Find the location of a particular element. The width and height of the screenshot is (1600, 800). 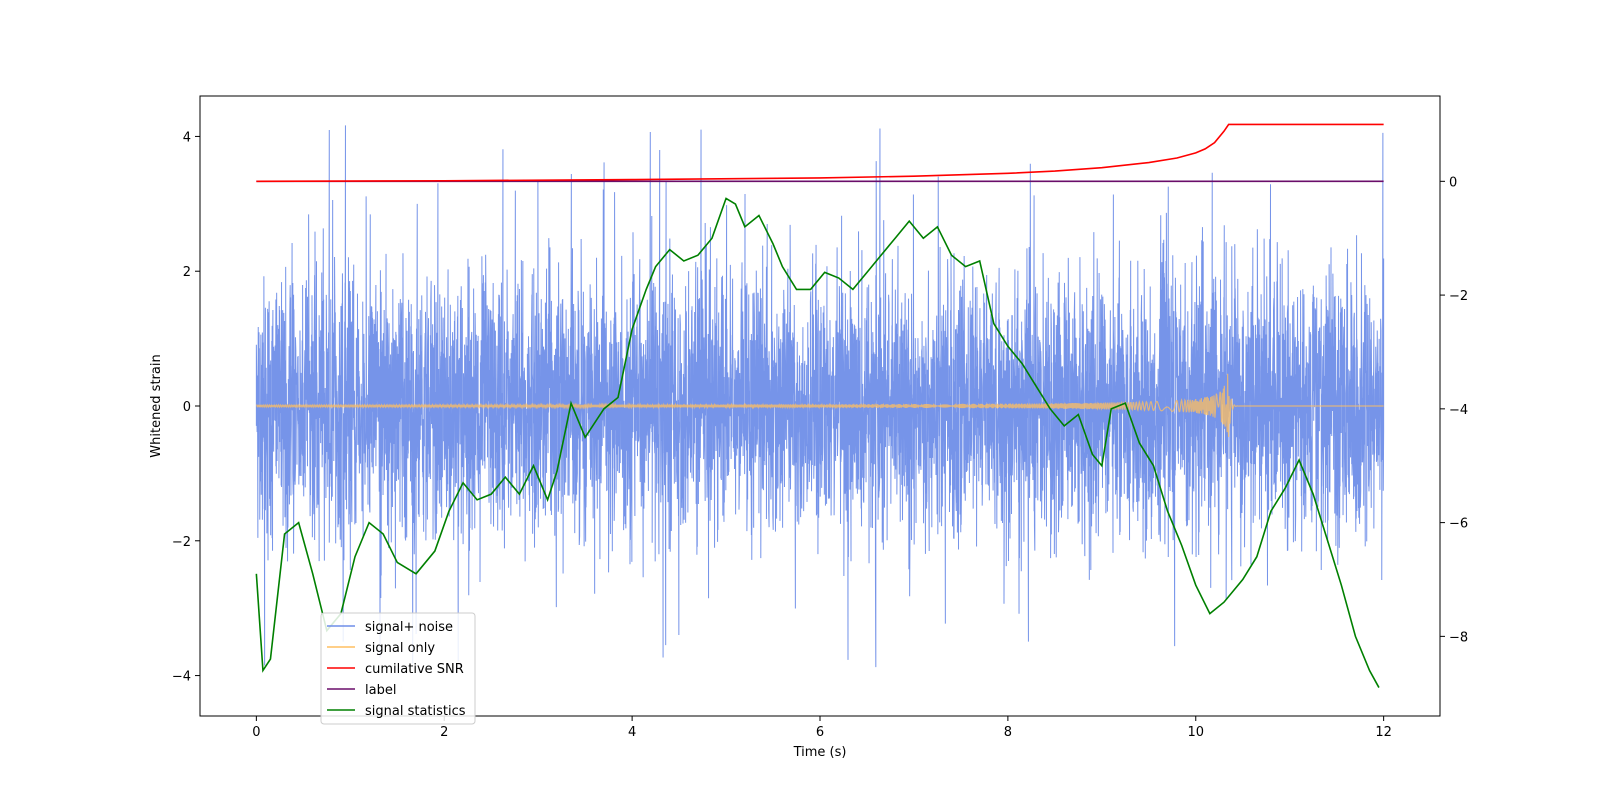

y-right-tick-label-2: −4 is located at coordinates (1458, 410).